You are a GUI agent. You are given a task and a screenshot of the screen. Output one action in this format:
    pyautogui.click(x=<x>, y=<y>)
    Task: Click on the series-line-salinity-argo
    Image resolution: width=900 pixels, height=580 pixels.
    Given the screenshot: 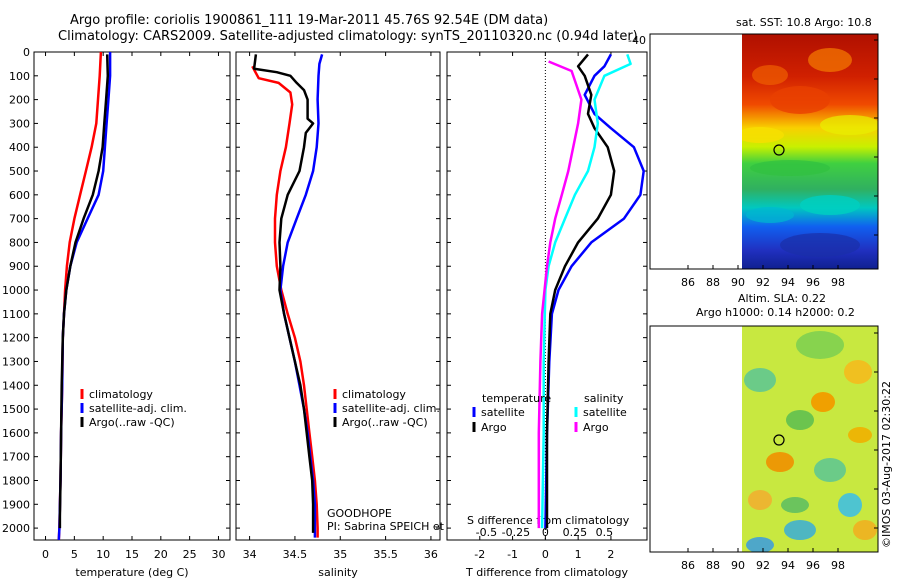 What is the action you would take?
    pyautogui.click(x=560, y=294)
    